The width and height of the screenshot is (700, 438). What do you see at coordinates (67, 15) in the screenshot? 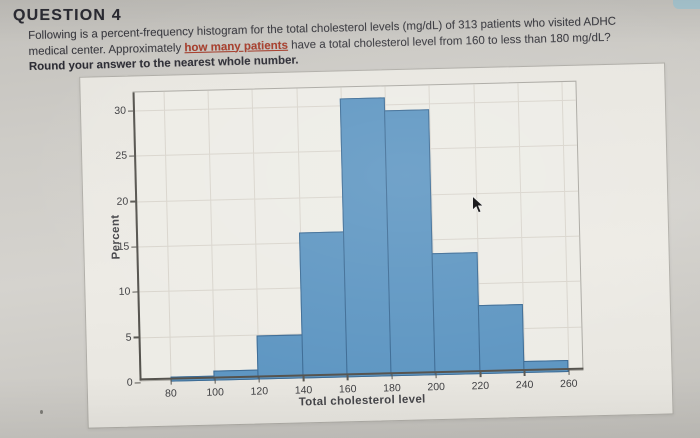
I see `page-title: QUESTION 4` at bounding box center [67, 15].